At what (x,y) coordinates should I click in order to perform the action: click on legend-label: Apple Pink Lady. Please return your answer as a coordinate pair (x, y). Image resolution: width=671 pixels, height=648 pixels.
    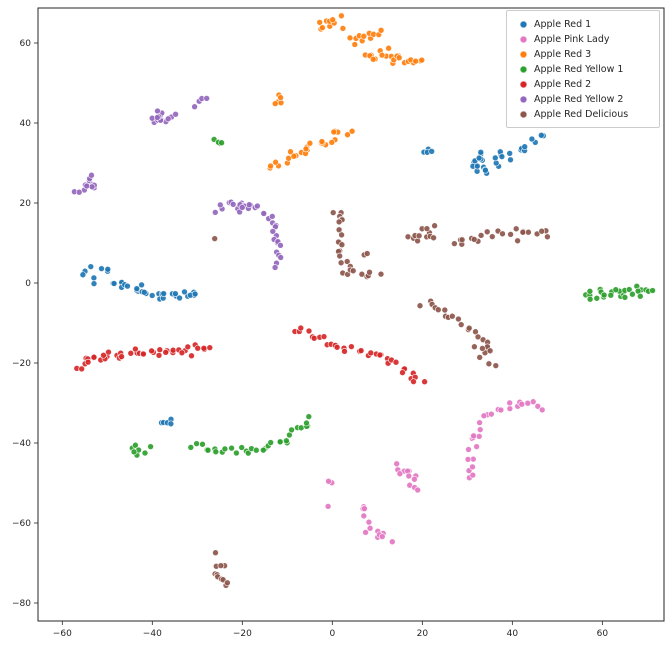
    Looking at the image, I should click on (572, 39).